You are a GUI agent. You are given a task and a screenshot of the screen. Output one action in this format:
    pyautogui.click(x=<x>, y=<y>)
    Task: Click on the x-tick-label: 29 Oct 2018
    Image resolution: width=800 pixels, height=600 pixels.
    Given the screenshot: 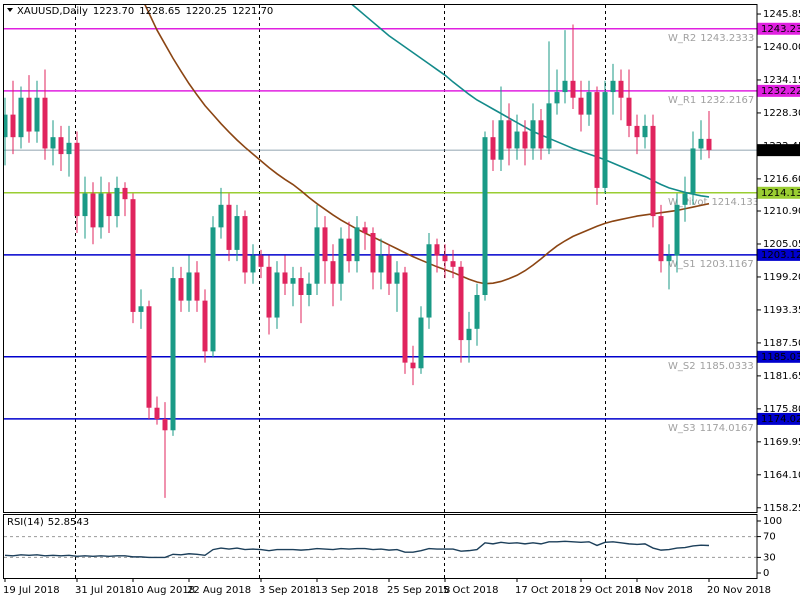 What is the action you would take?
    pyautogui.click(x=610, y=590)
    